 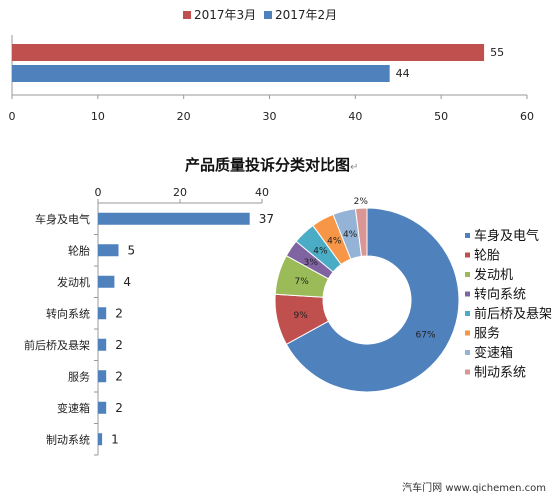 I want to click on donut-legend-label: 轮胎, so click(x=487, y=256).